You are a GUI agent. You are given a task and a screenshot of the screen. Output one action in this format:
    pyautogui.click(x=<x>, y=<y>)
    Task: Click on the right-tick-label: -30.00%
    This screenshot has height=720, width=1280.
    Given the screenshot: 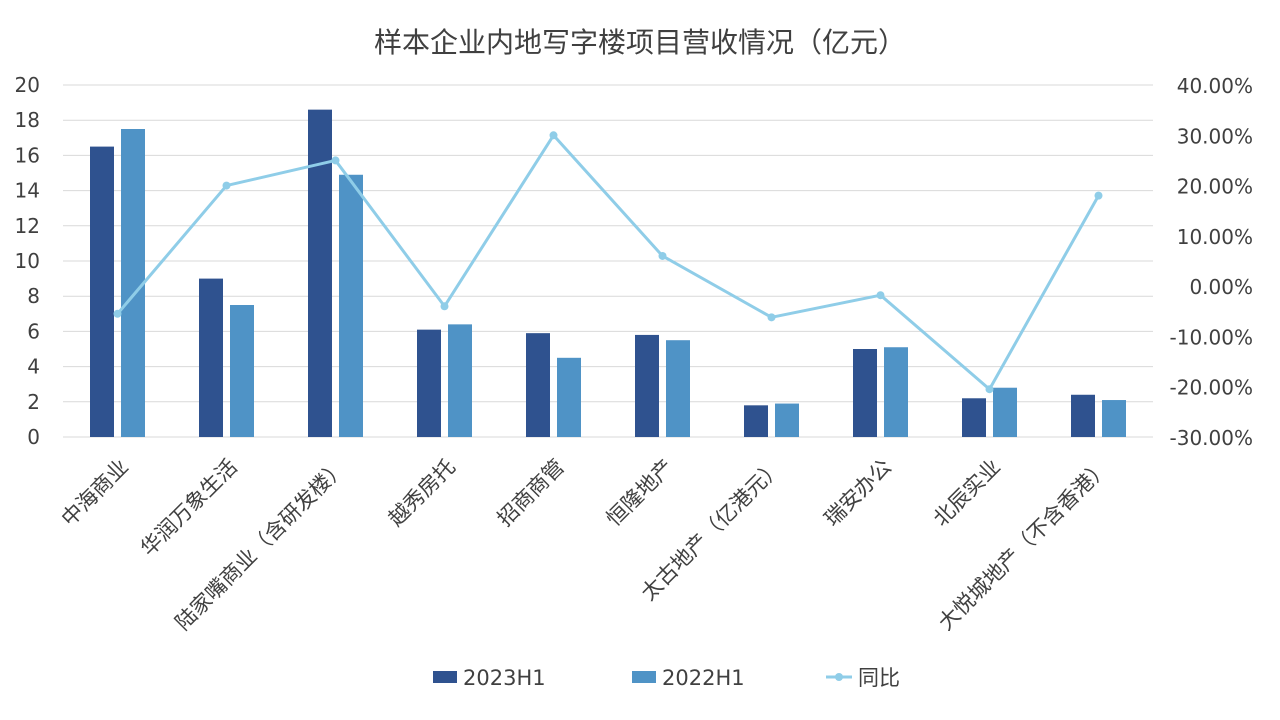 What is the action you would take?
    pyautogui.click(x=1211, y=438)
    